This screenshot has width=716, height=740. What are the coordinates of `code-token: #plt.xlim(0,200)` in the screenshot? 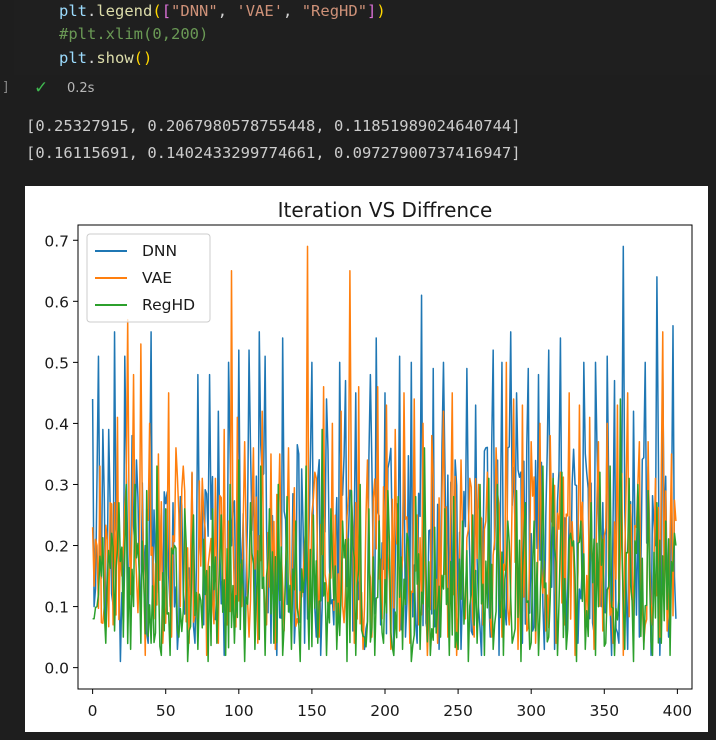 It's located at (134, 34).